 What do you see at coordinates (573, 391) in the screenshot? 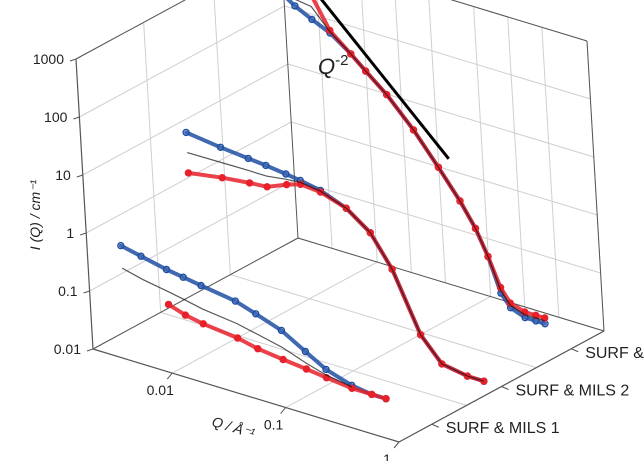
I see `depth-category-label: SURF & MILS 2` at bounding box center [573, 391].